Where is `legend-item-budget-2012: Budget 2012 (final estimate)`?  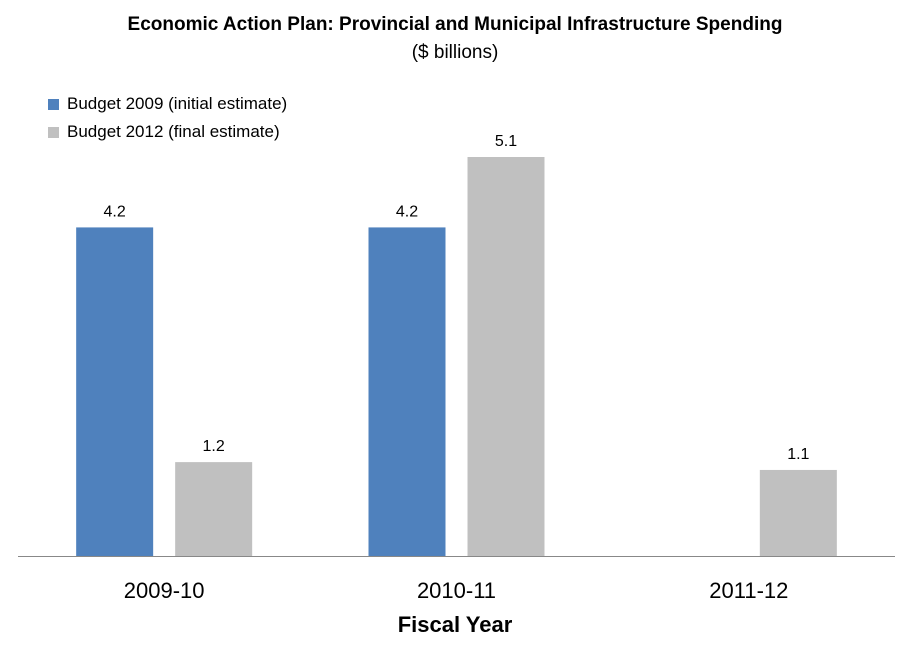
legend-item-budget-2012: Budget 2012 (final estimate) is located at coordinates (167, 132).